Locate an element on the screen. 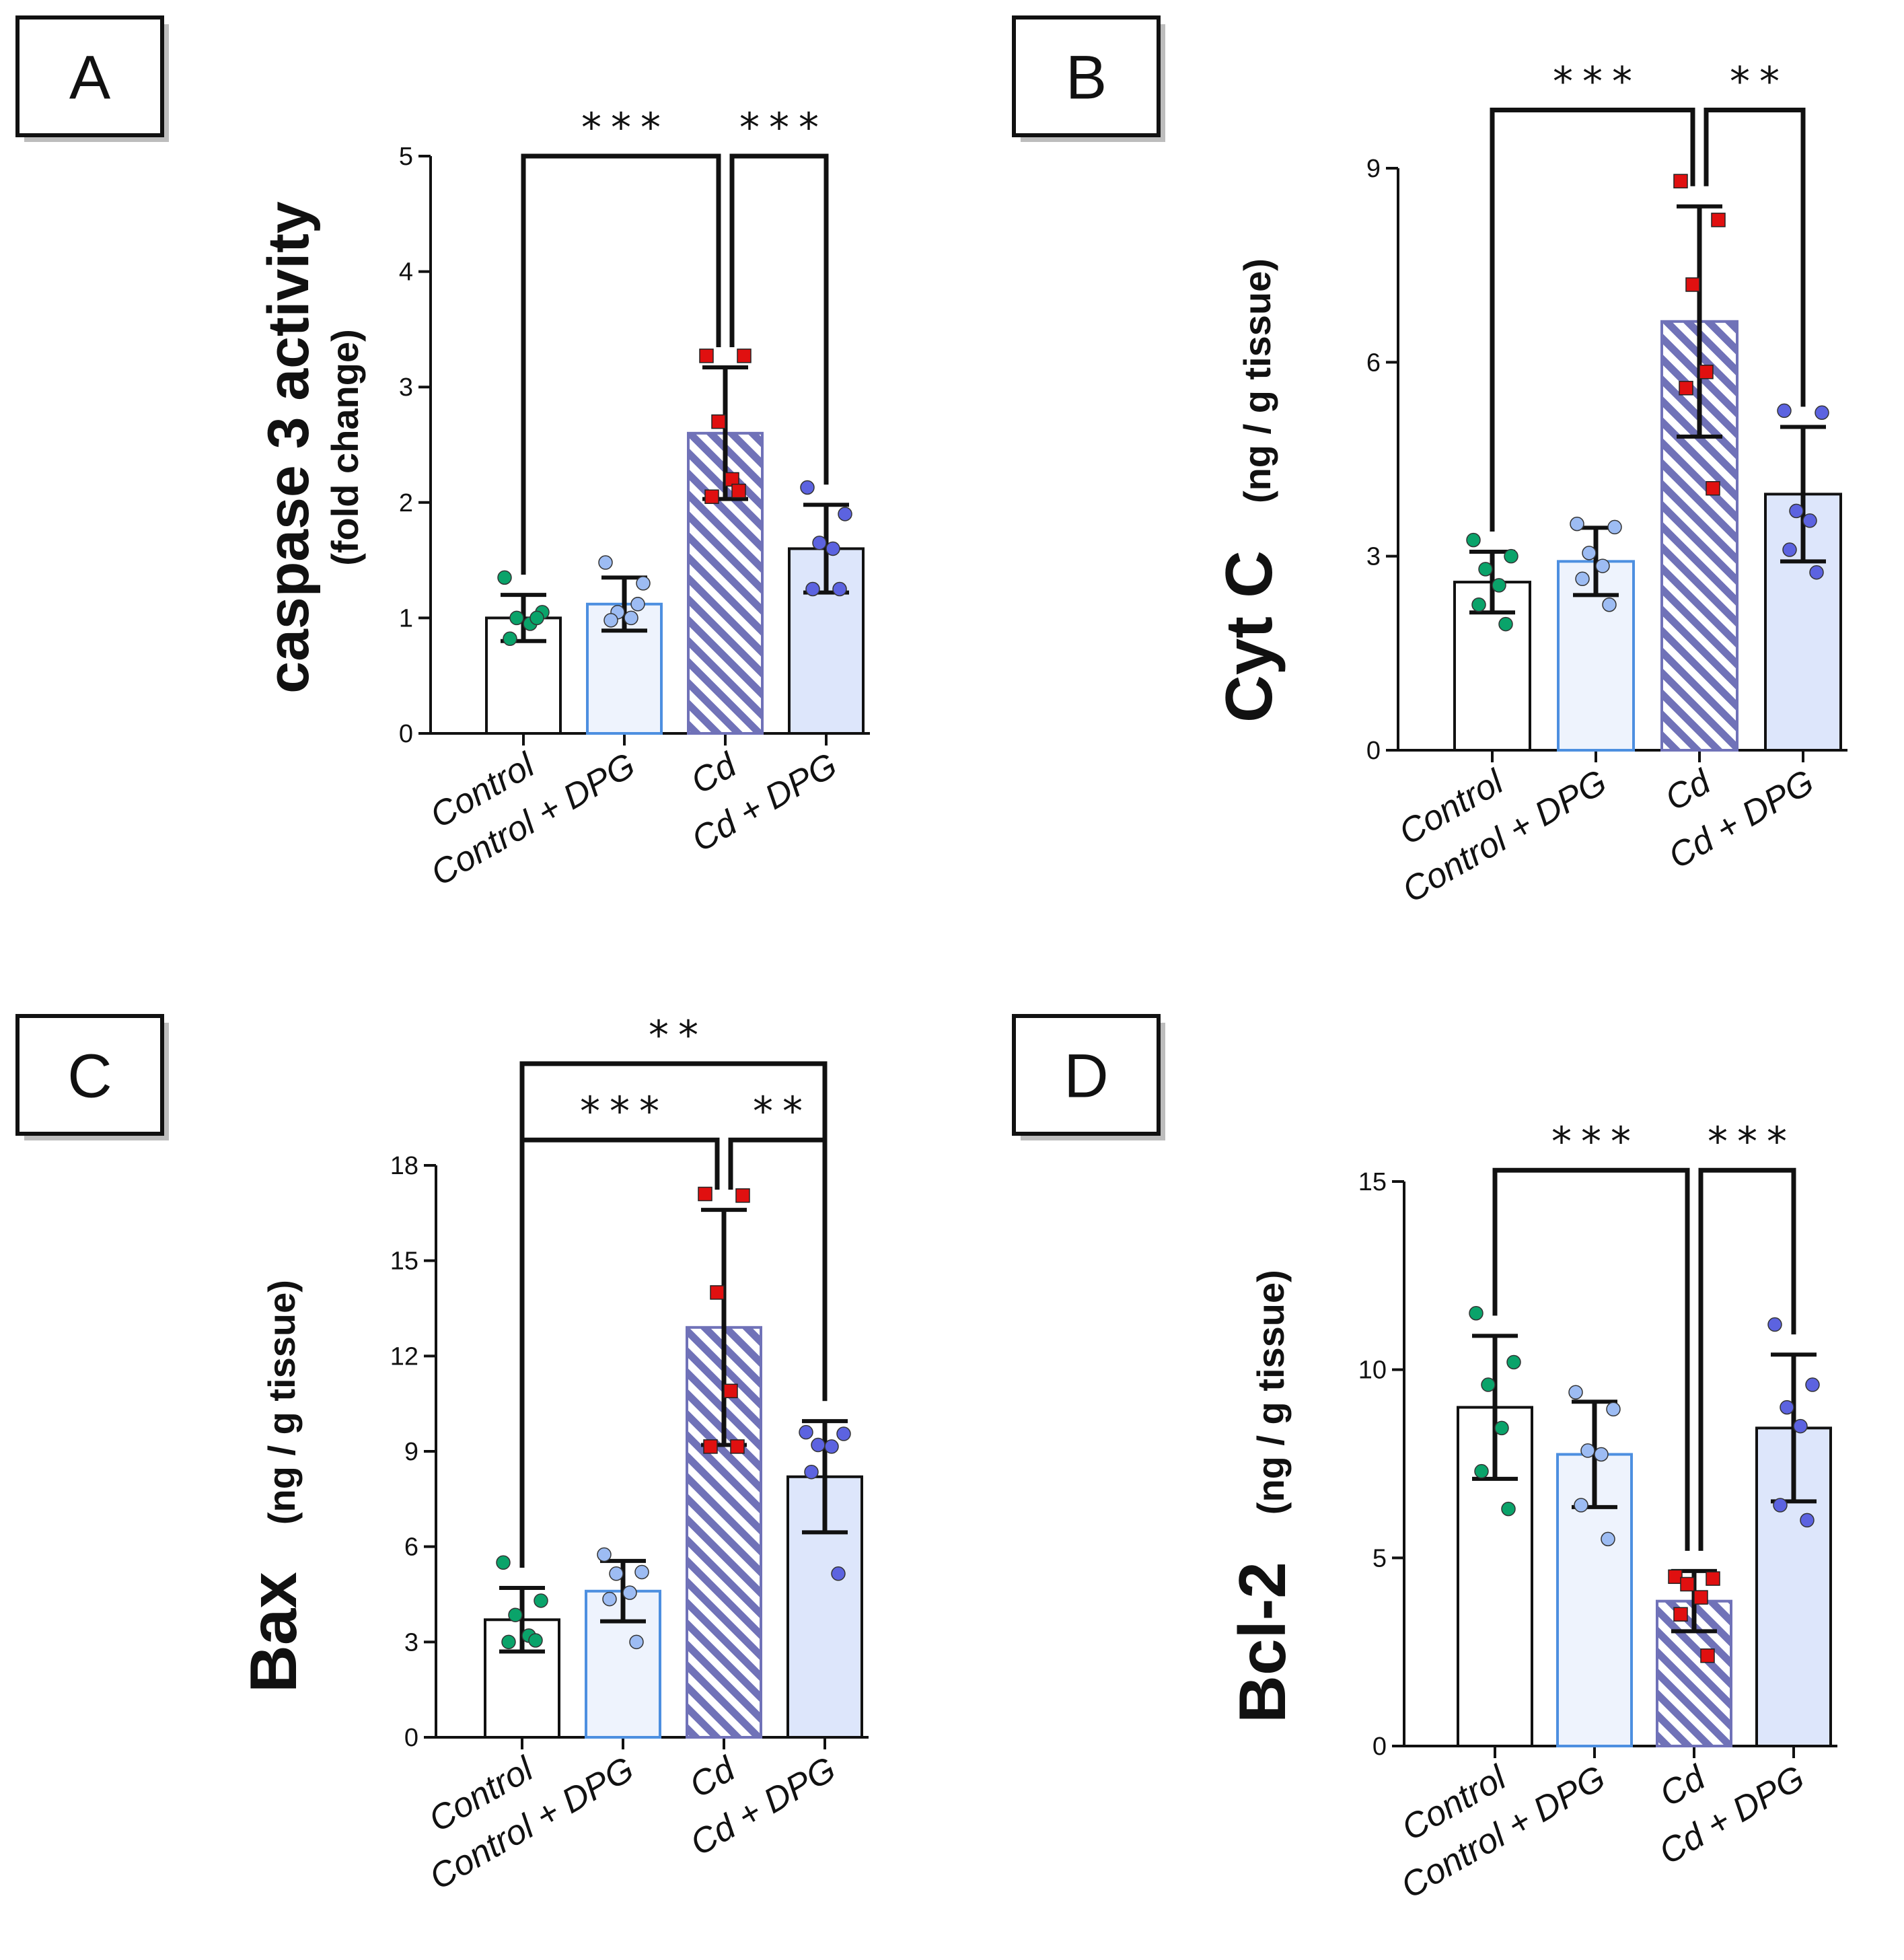 Image resolution: width=1904 pixels, height=1960 pixels. panel-letter: C is located at coordinates (90, 1076).